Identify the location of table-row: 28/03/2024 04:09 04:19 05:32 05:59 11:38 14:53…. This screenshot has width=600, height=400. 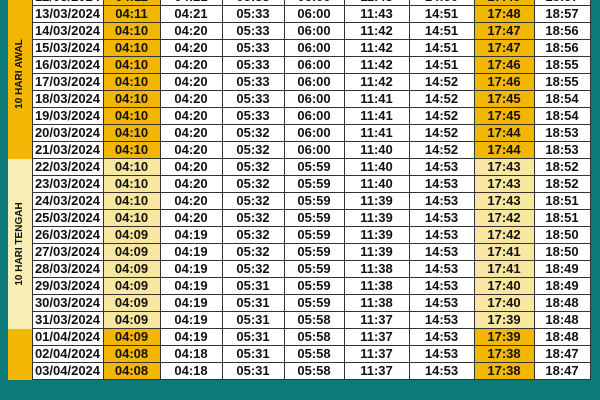
(299, 269).